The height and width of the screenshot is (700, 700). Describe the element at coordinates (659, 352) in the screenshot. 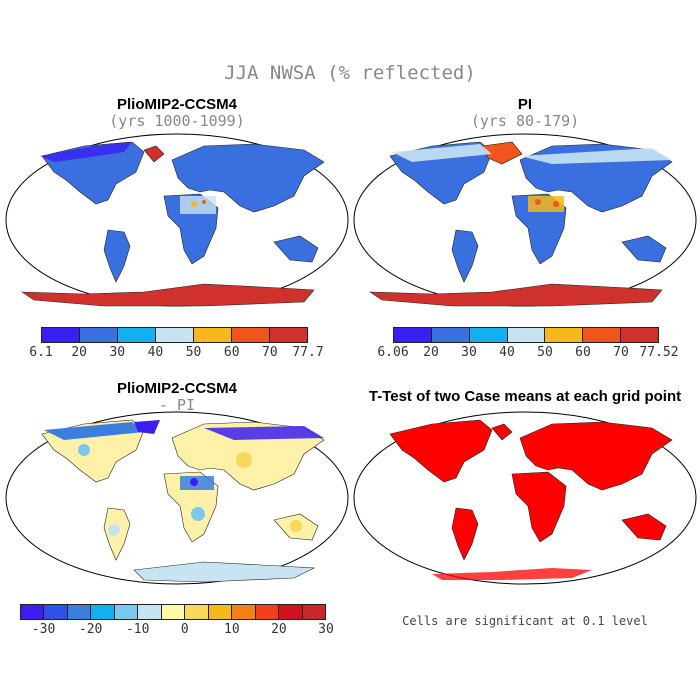

I see `colorbar-tick-label: 77.52` at that location.